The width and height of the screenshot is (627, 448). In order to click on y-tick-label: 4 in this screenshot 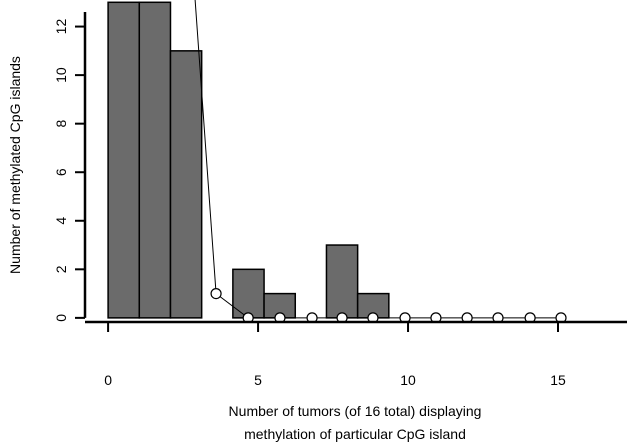, I will do `click(61, 221)`.